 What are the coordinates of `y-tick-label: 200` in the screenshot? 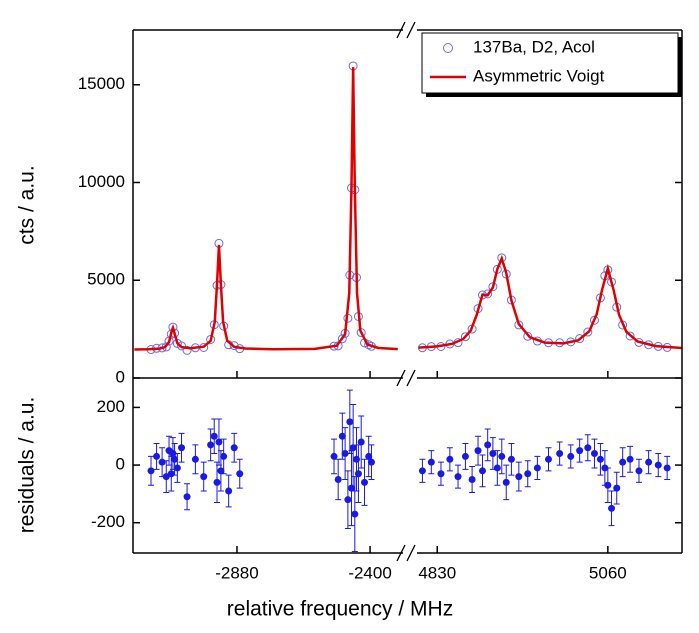 It's located at (111, 406).